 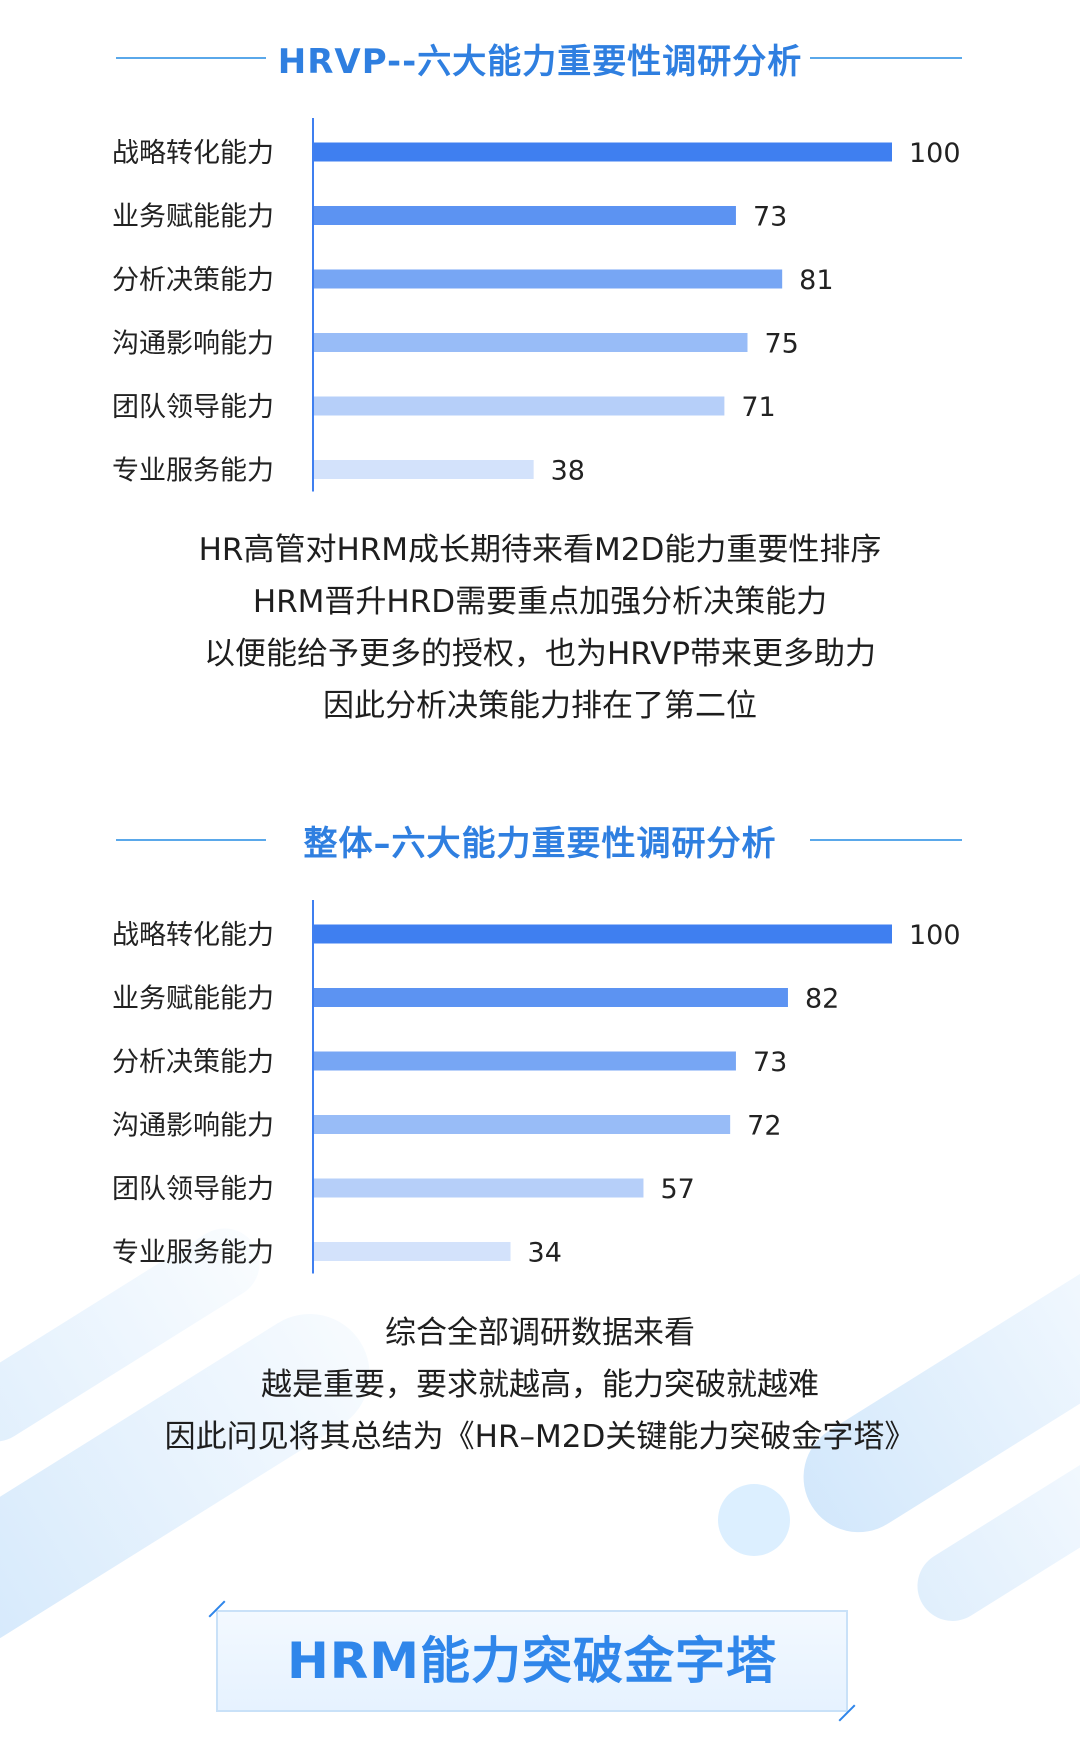 What do you see at coordinates (782, 344) in the screenshot?
I see `data-label: 75` at bounding box center [782, 344].